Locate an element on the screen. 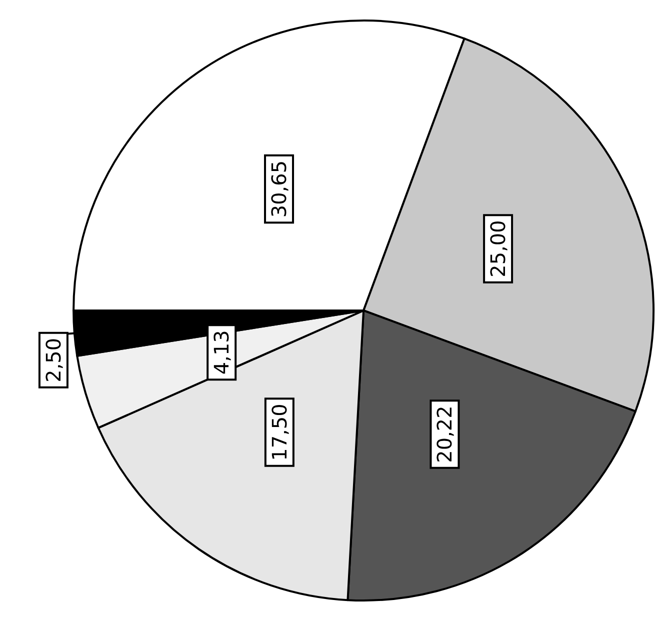 This screenshot has height=621, width=661. data-label: 17,50 is located at coordinates (279, 432).